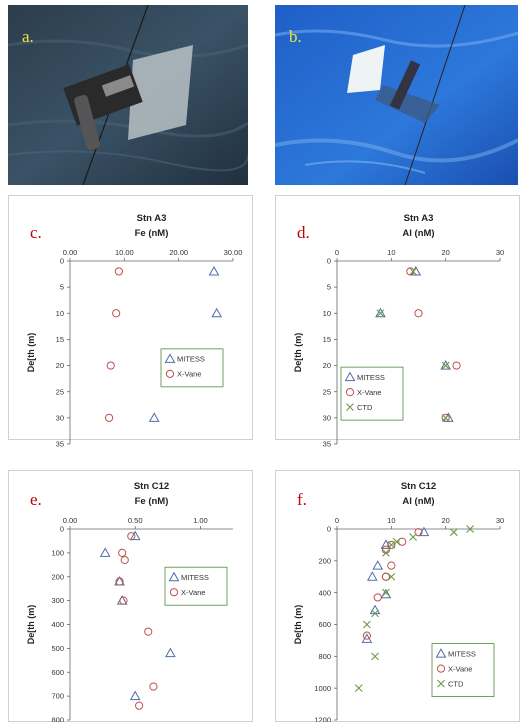 Image resolution: width=526 pixels, height=722 pixels. Describe the element at coordinates (324, 656) in the screenshot. I see `y-tick-label: 800` at that location.